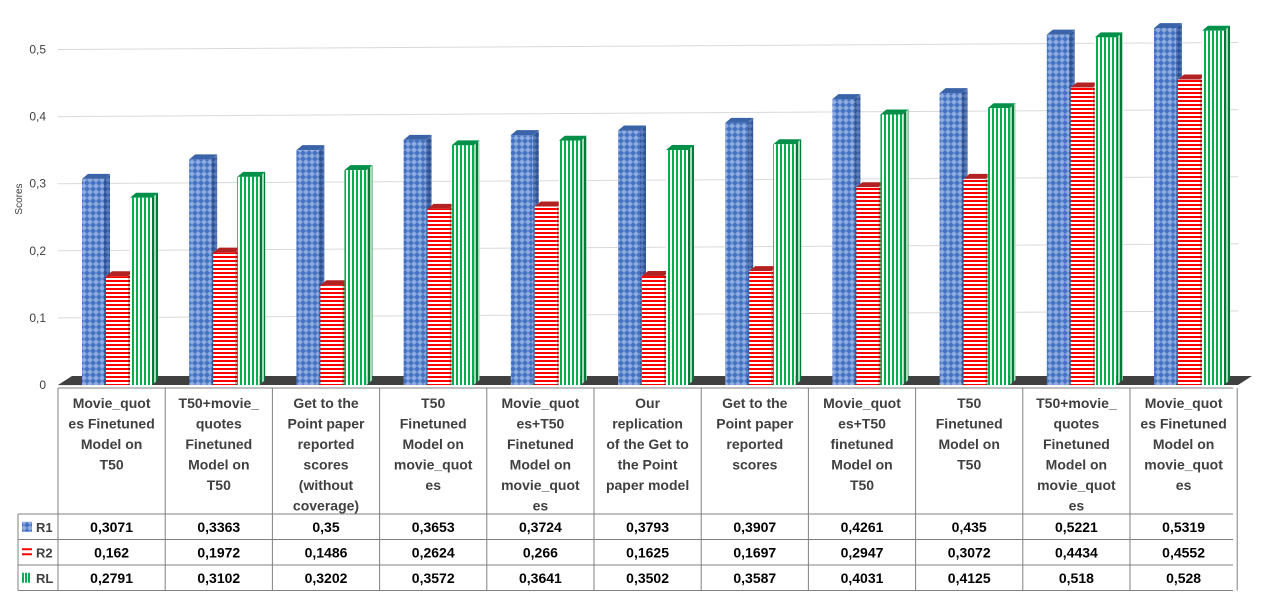 This screenshot has width=1275, height=599. Describe the element at coordinates (1076, 578) in the screenshot. I see `data-cell: 0,518` at that location.